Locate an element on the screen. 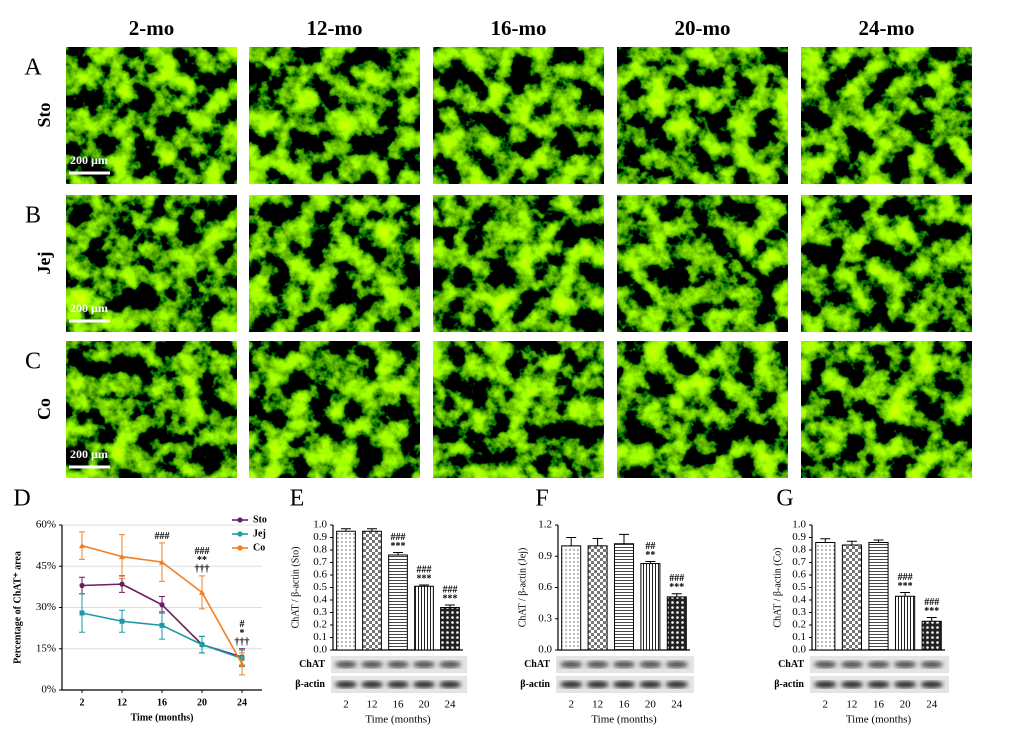 This screenshot has width=1020, height=741. row-label: Jej is located at coordinates (44, 263).